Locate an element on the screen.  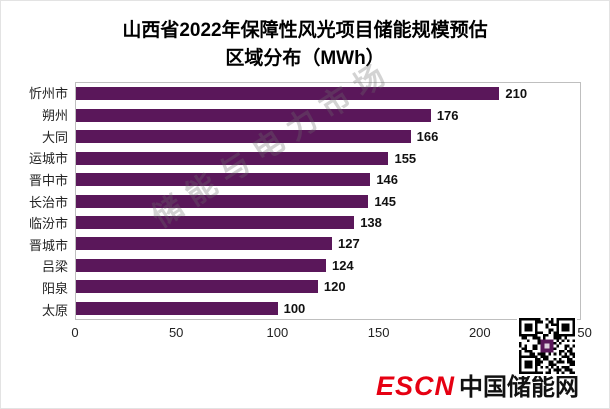
bar-row: 120 is located at coordinates (328, 287).